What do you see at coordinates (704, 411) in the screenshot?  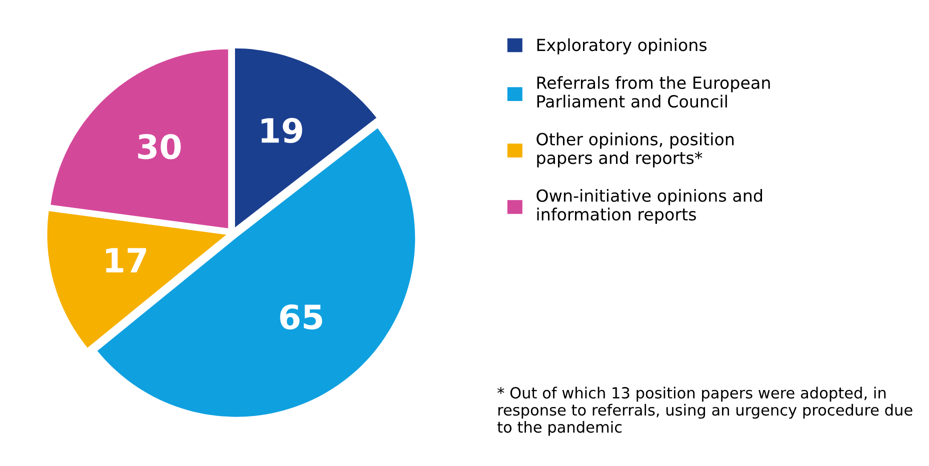 I see `text: * Out of which 13 position papers were adopted, in response to referrals, using an urgency procedure due to the pandemic` at bounding box center [704, 411].